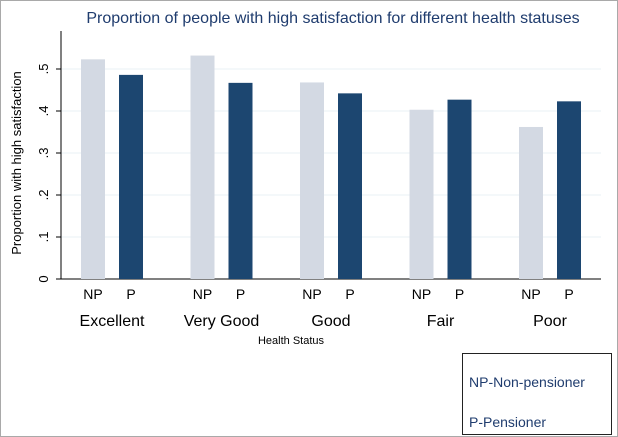 The image size is (618, 437). I want to click on bar-p-very-good, so click(240, 180).